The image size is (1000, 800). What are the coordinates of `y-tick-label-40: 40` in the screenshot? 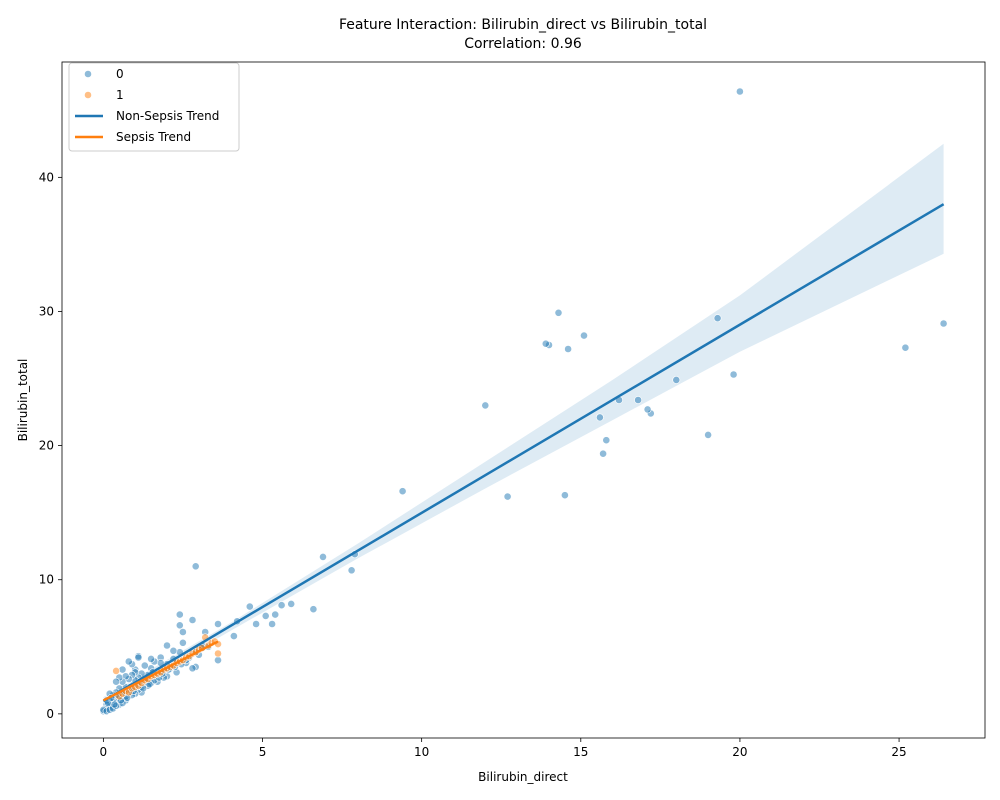 It's located at (46, 177).